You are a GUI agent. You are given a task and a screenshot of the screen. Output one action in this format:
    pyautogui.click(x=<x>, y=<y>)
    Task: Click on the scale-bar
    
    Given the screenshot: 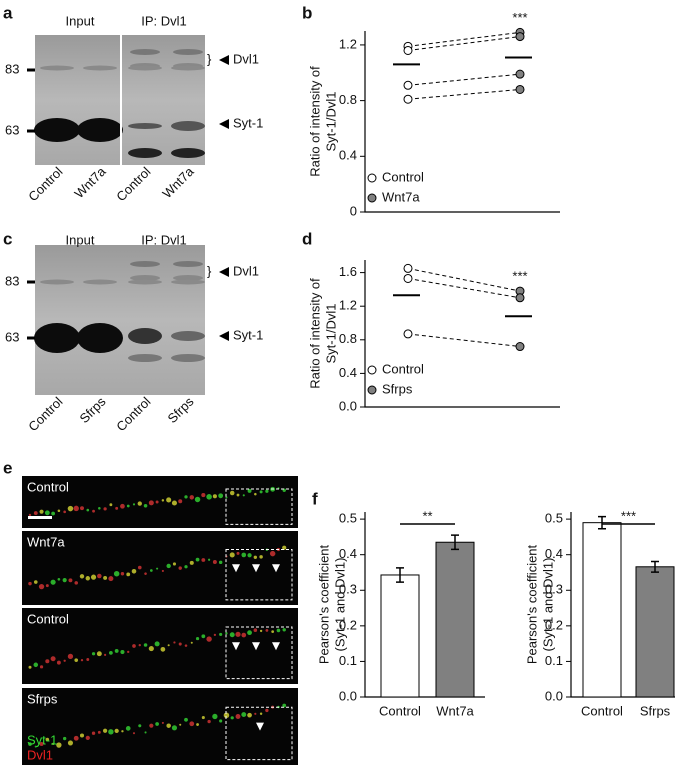 What is the action you would take?
    pyautogui.click(x=40, y=517)
    